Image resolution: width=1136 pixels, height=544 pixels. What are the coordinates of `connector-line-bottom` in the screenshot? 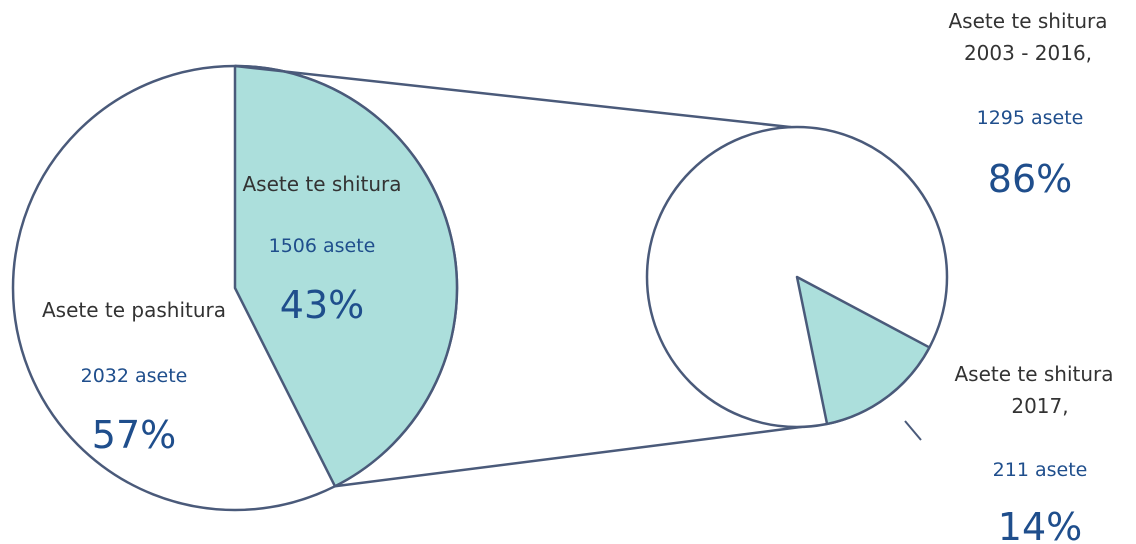 It's located at (568, 456).